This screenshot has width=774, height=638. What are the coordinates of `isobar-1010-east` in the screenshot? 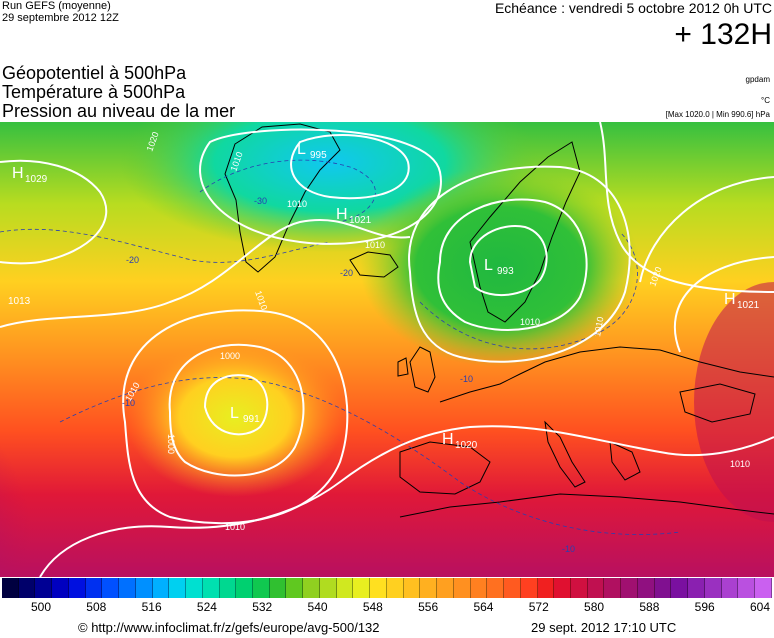 It's located at (686, 207).